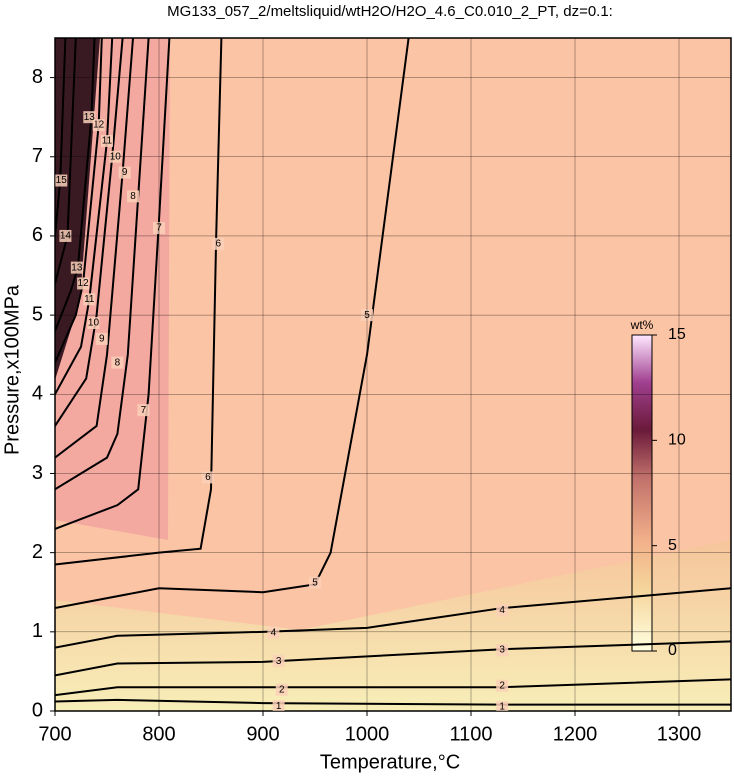  Describe the element at coordinates (37, 235) in the screenshot. I see `y-tick-label: 6` at that location.